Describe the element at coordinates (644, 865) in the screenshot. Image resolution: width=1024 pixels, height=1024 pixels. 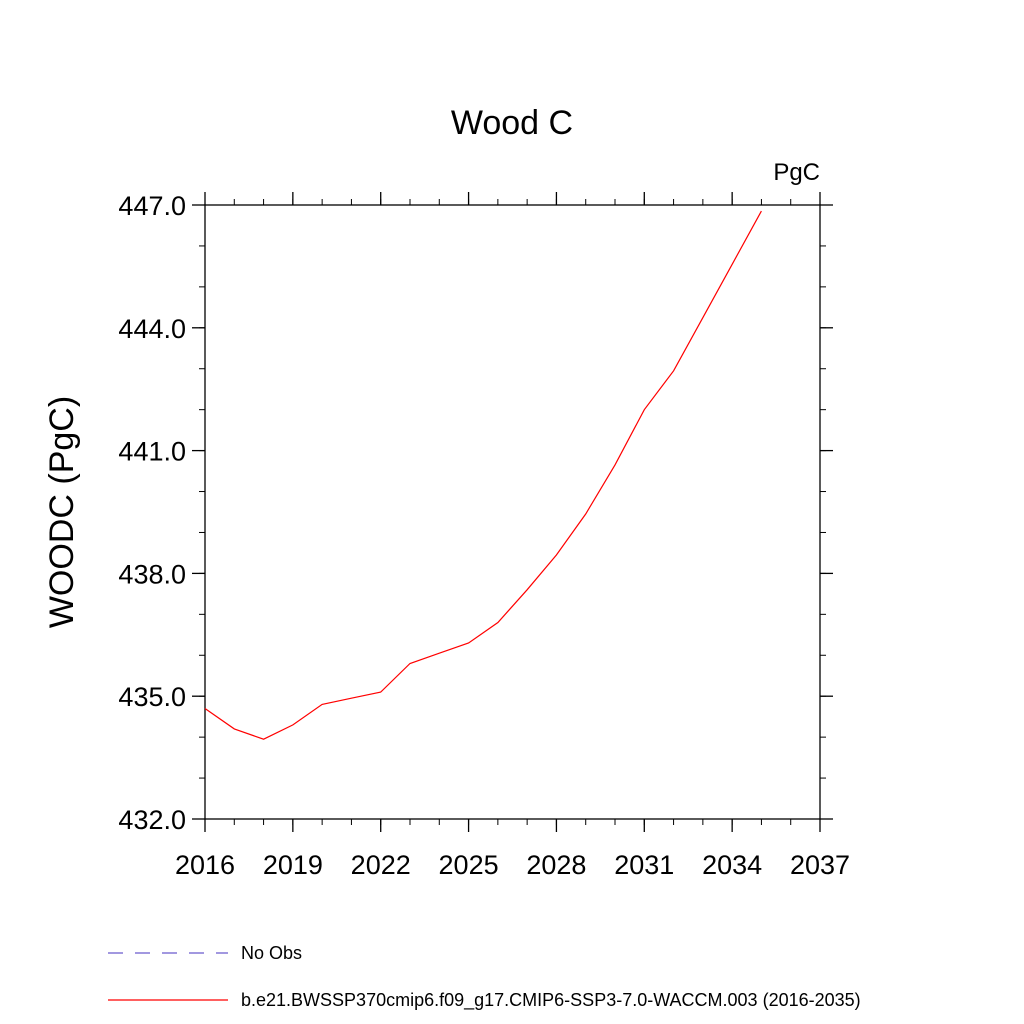
I see `x-tick-label: 2031` at that location.